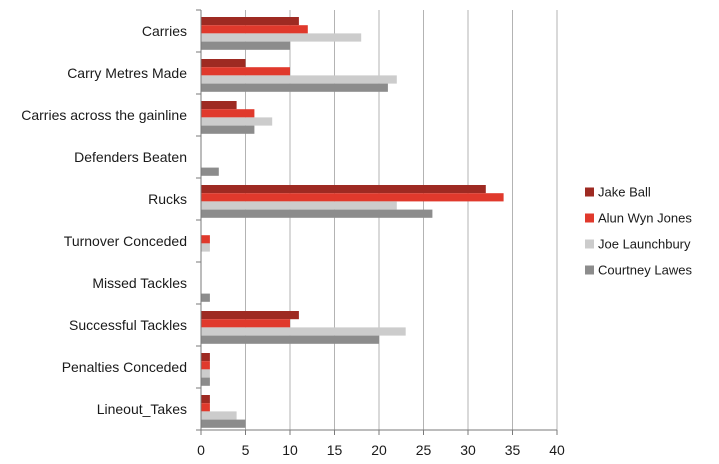 Image resolution: width=719 pixels, height=464 pixels. What do you see at coordinates (201, 450) in the screenshot?
I see `x-tick-label-0: 0` at bounding box center [201, 450].